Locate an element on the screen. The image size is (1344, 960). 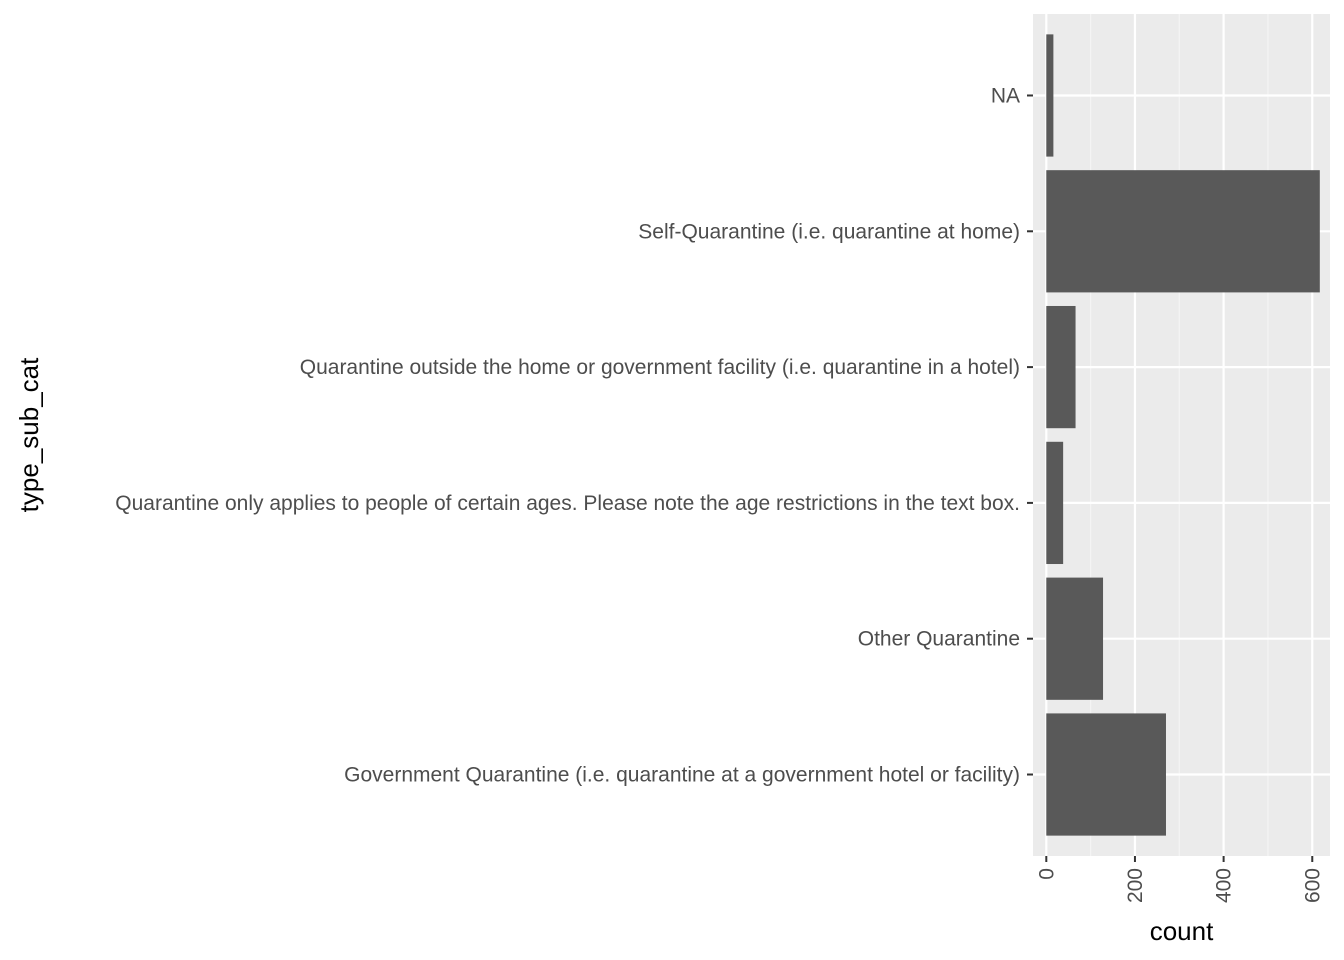
y-tick-label: NA is located at coordinates (1005, 95).